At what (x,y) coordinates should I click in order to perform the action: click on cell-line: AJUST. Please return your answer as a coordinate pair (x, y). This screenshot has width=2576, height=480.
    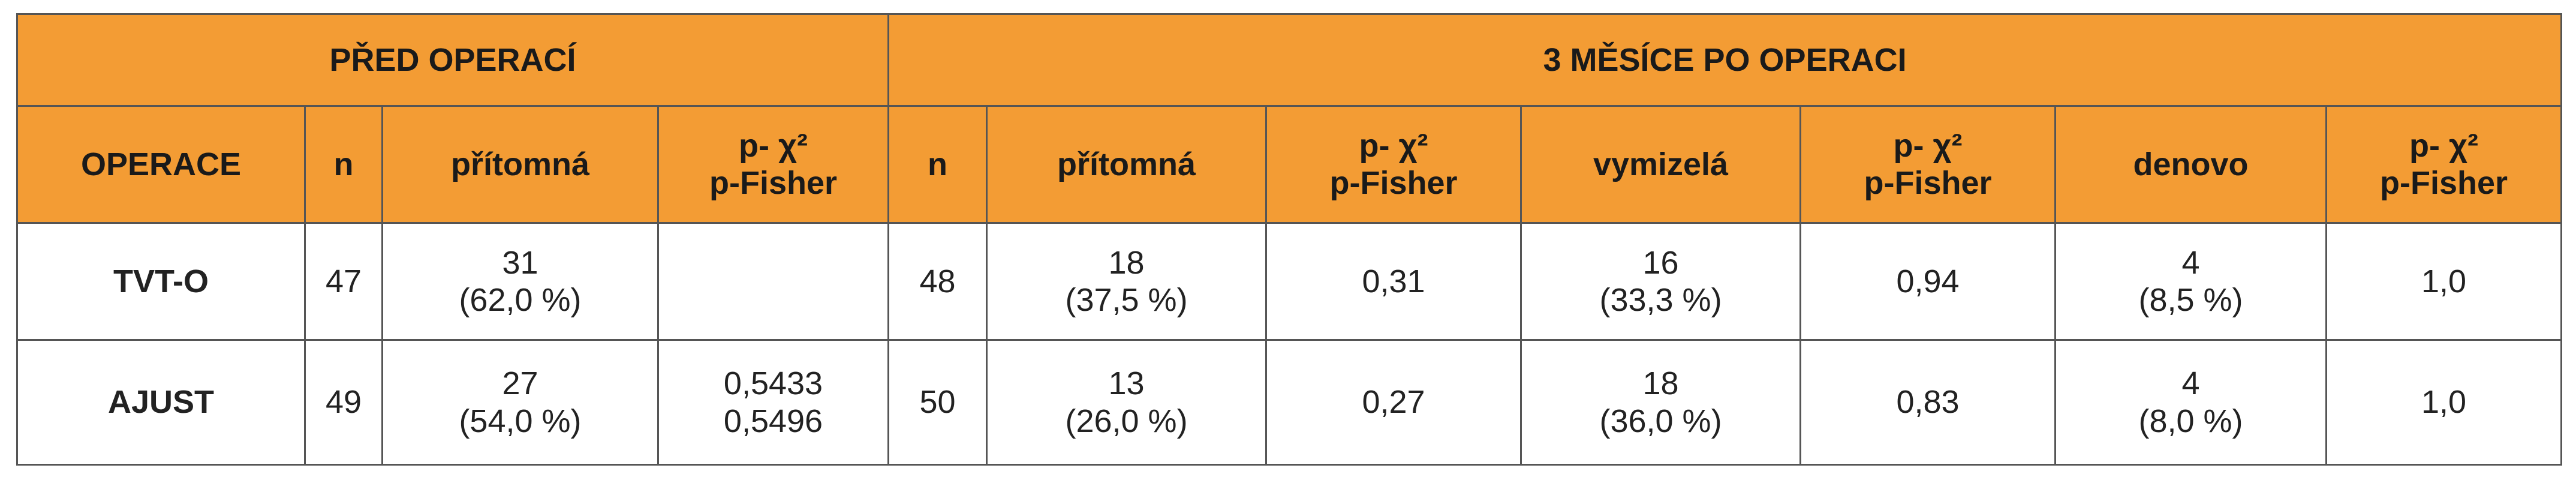
    Looking at the image, I should click on (161, 402).